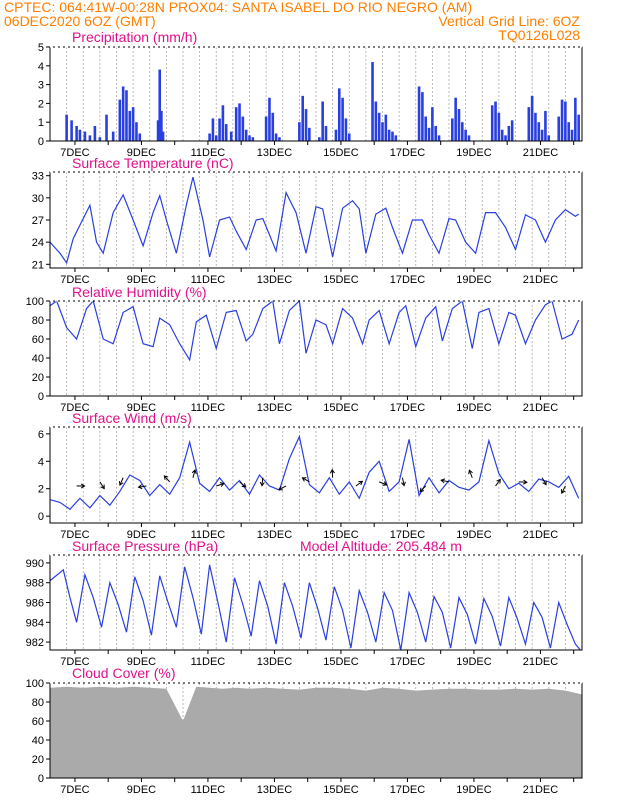 This screenshot has width=618, height=800. Describe the element at coordinates (139, 292) in the screenshot. I see `humidity-title: Relative Humidity (%)` at that location.